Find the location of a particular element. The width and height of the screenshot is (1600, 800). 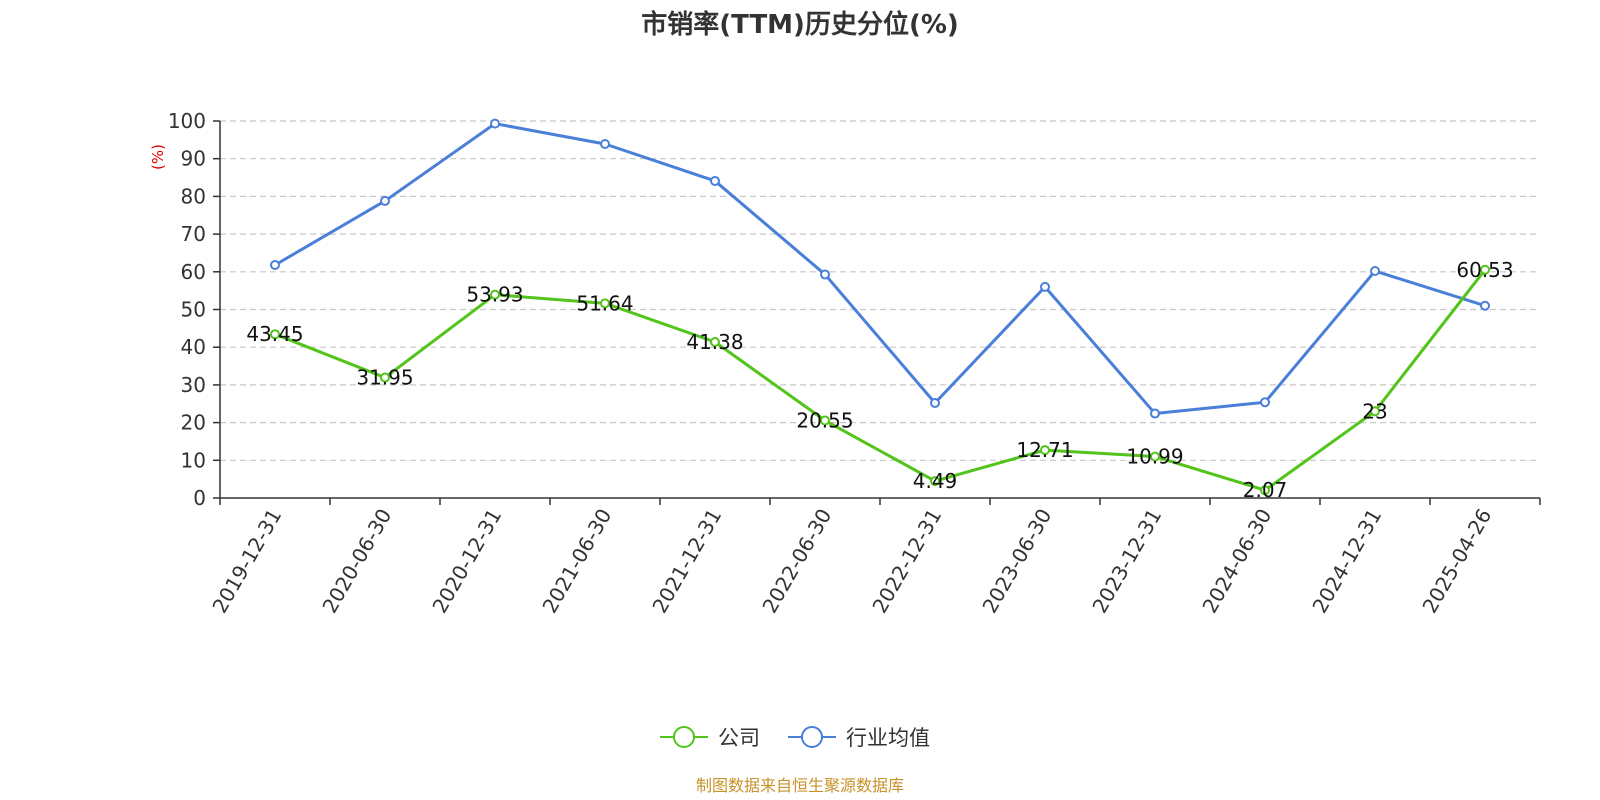

y-tick-label: 50 is located at coordinates (193, 310).